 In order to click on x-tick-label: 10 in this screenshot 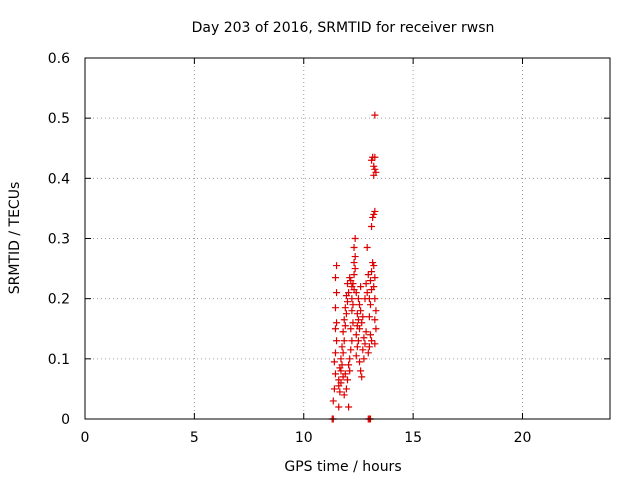, I will do `click(304, 438)`.